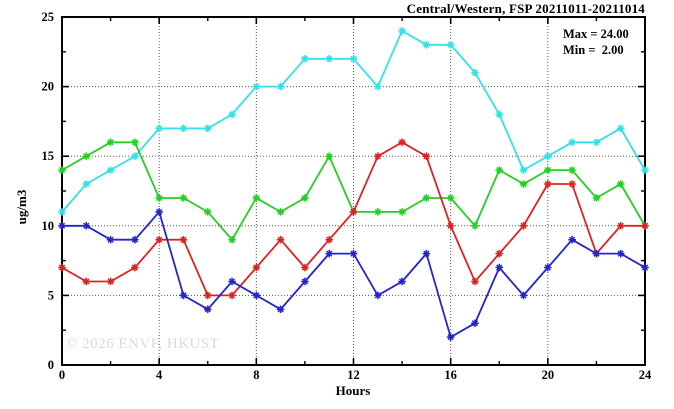 The width and height of the screenshot is (674, 409). Describe the element at coordinates (593, 50) in the screenshot. I see `min-value-label: Min = 2.00` at that location.